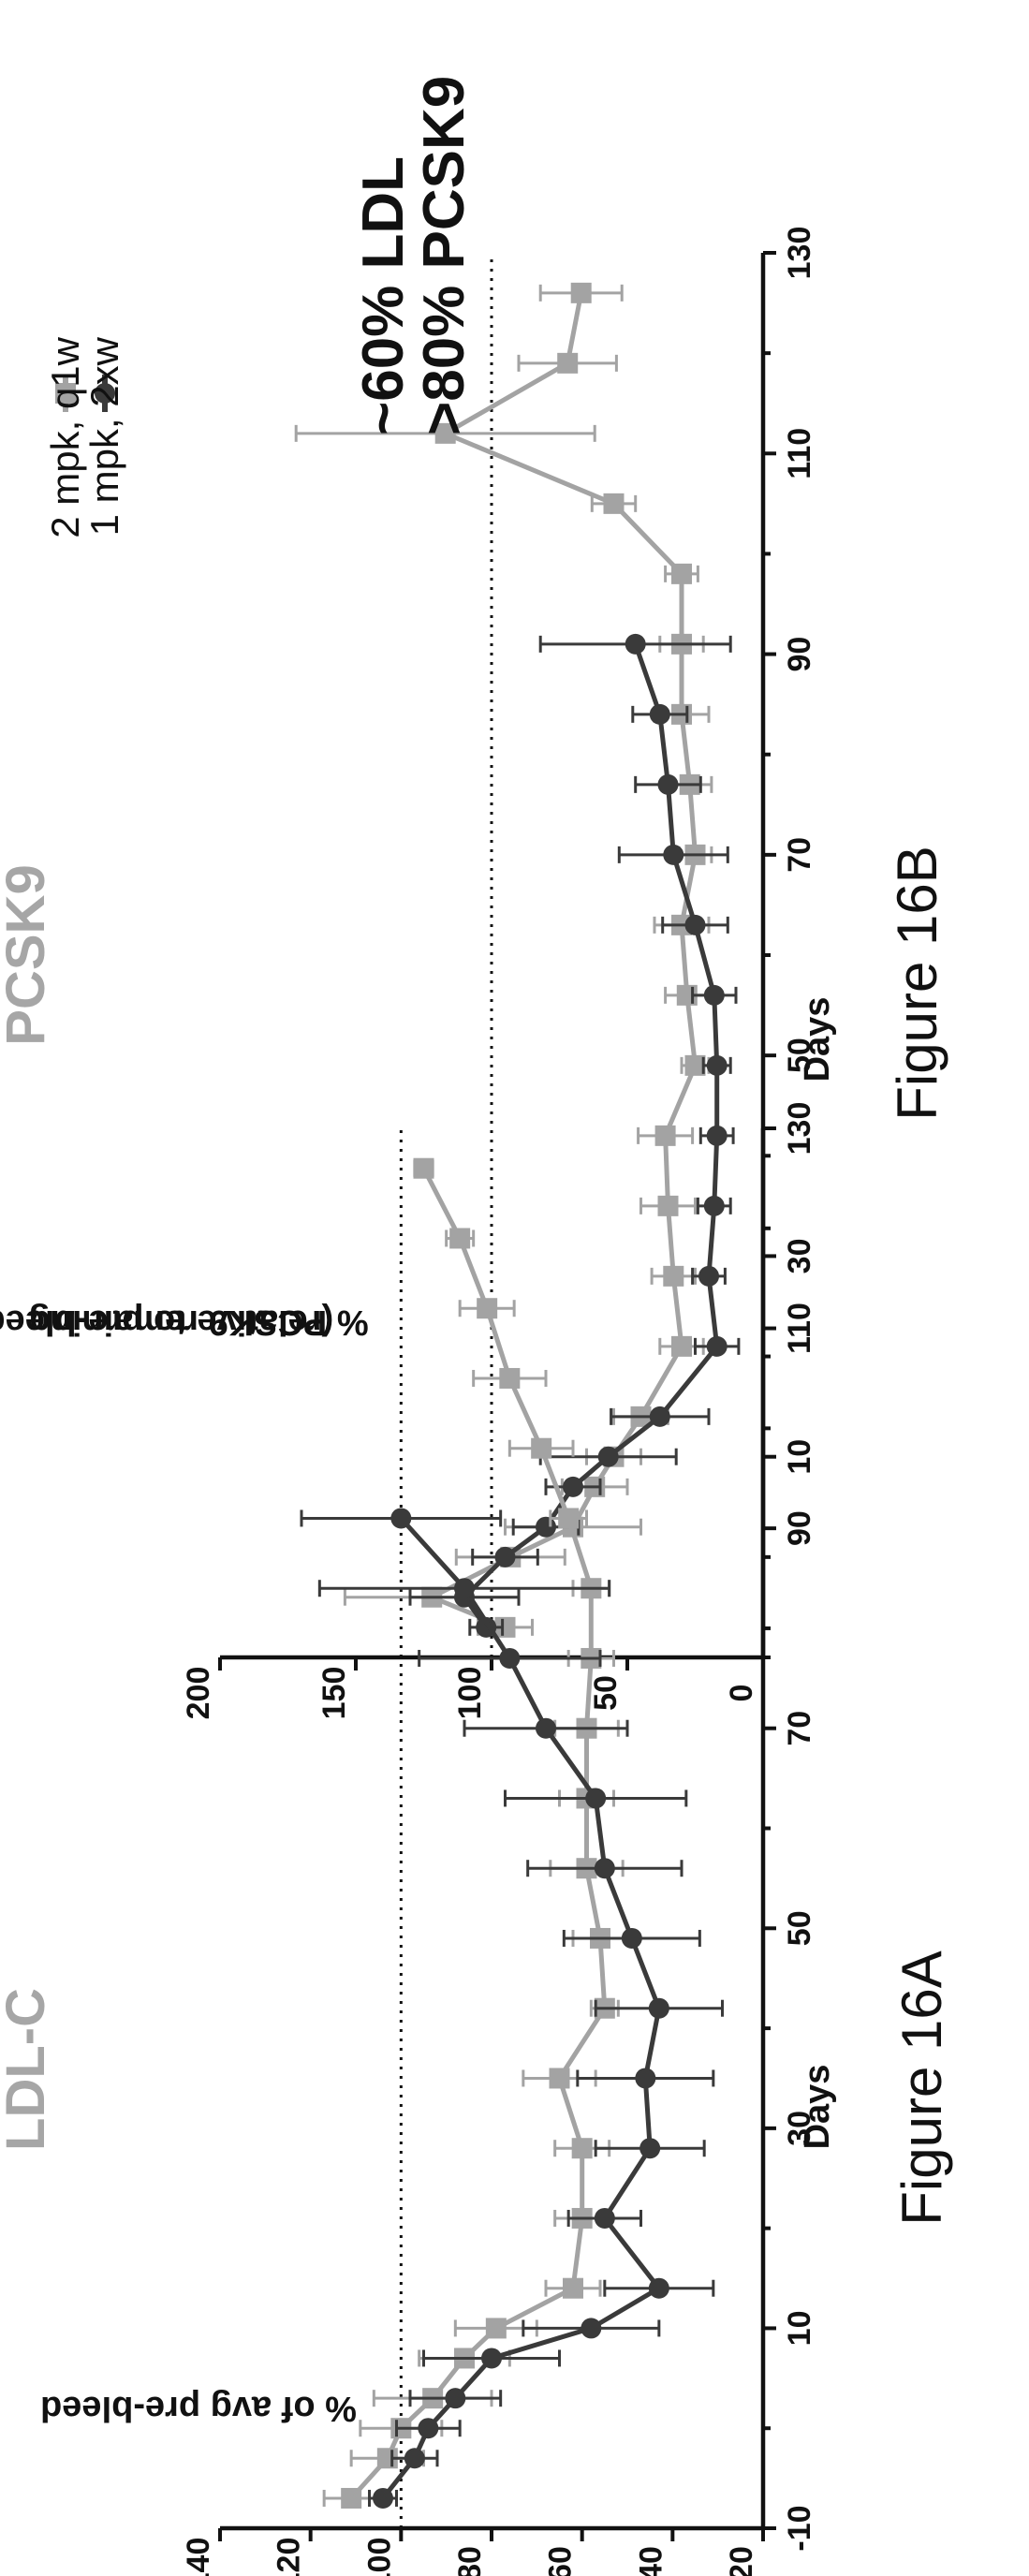  I want to click on y-axis-title-line2-pcsk9: (relative to pre-bleed), so click(166, 1322).